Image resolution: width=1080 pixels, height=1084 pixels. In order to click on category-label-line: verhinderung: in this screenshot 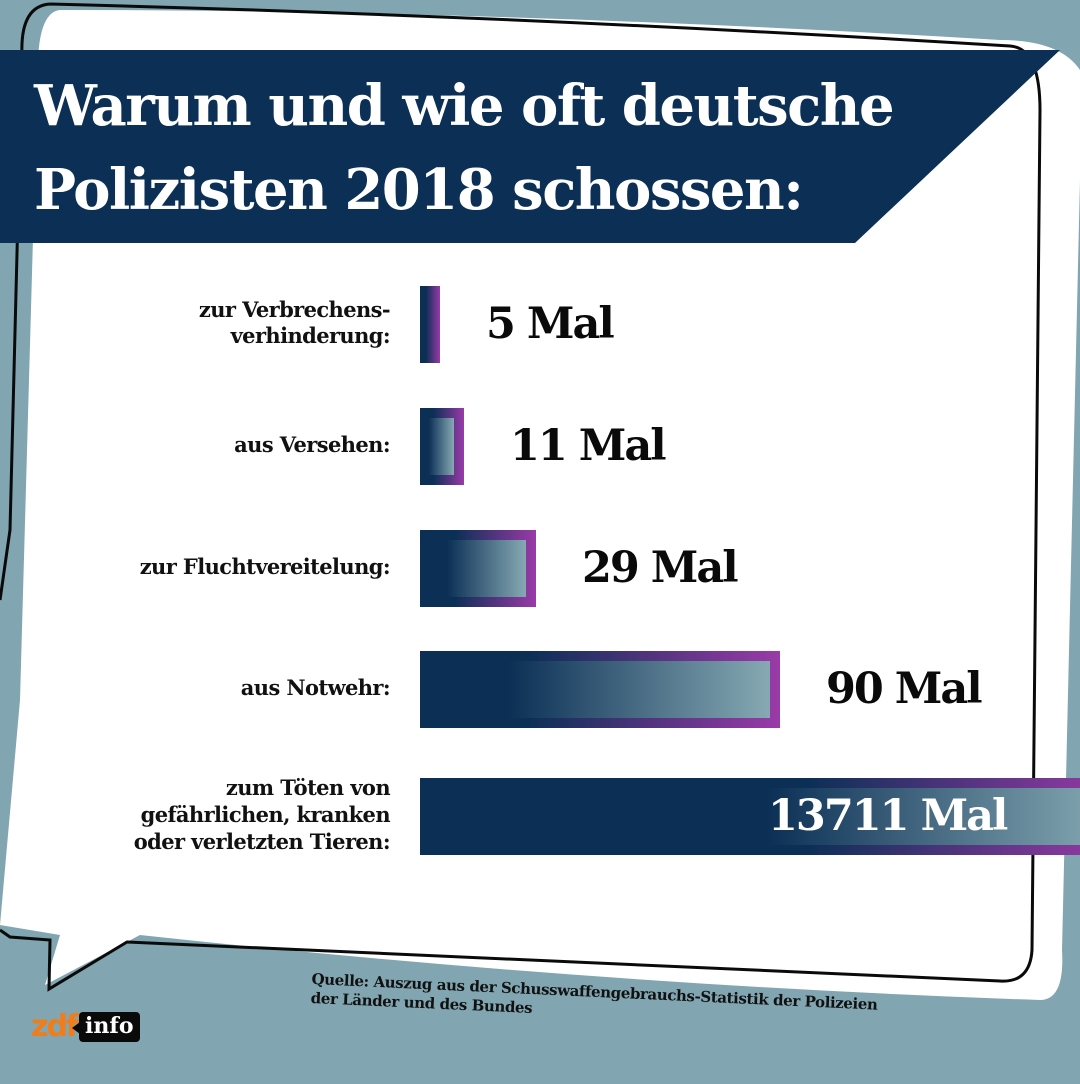, I will do `click(310, 336)`.